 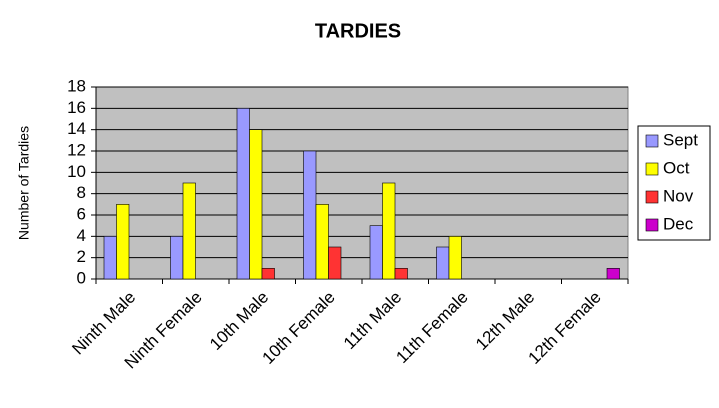 I want to click on y-tick-label: 2, so click(x=81, y=256).